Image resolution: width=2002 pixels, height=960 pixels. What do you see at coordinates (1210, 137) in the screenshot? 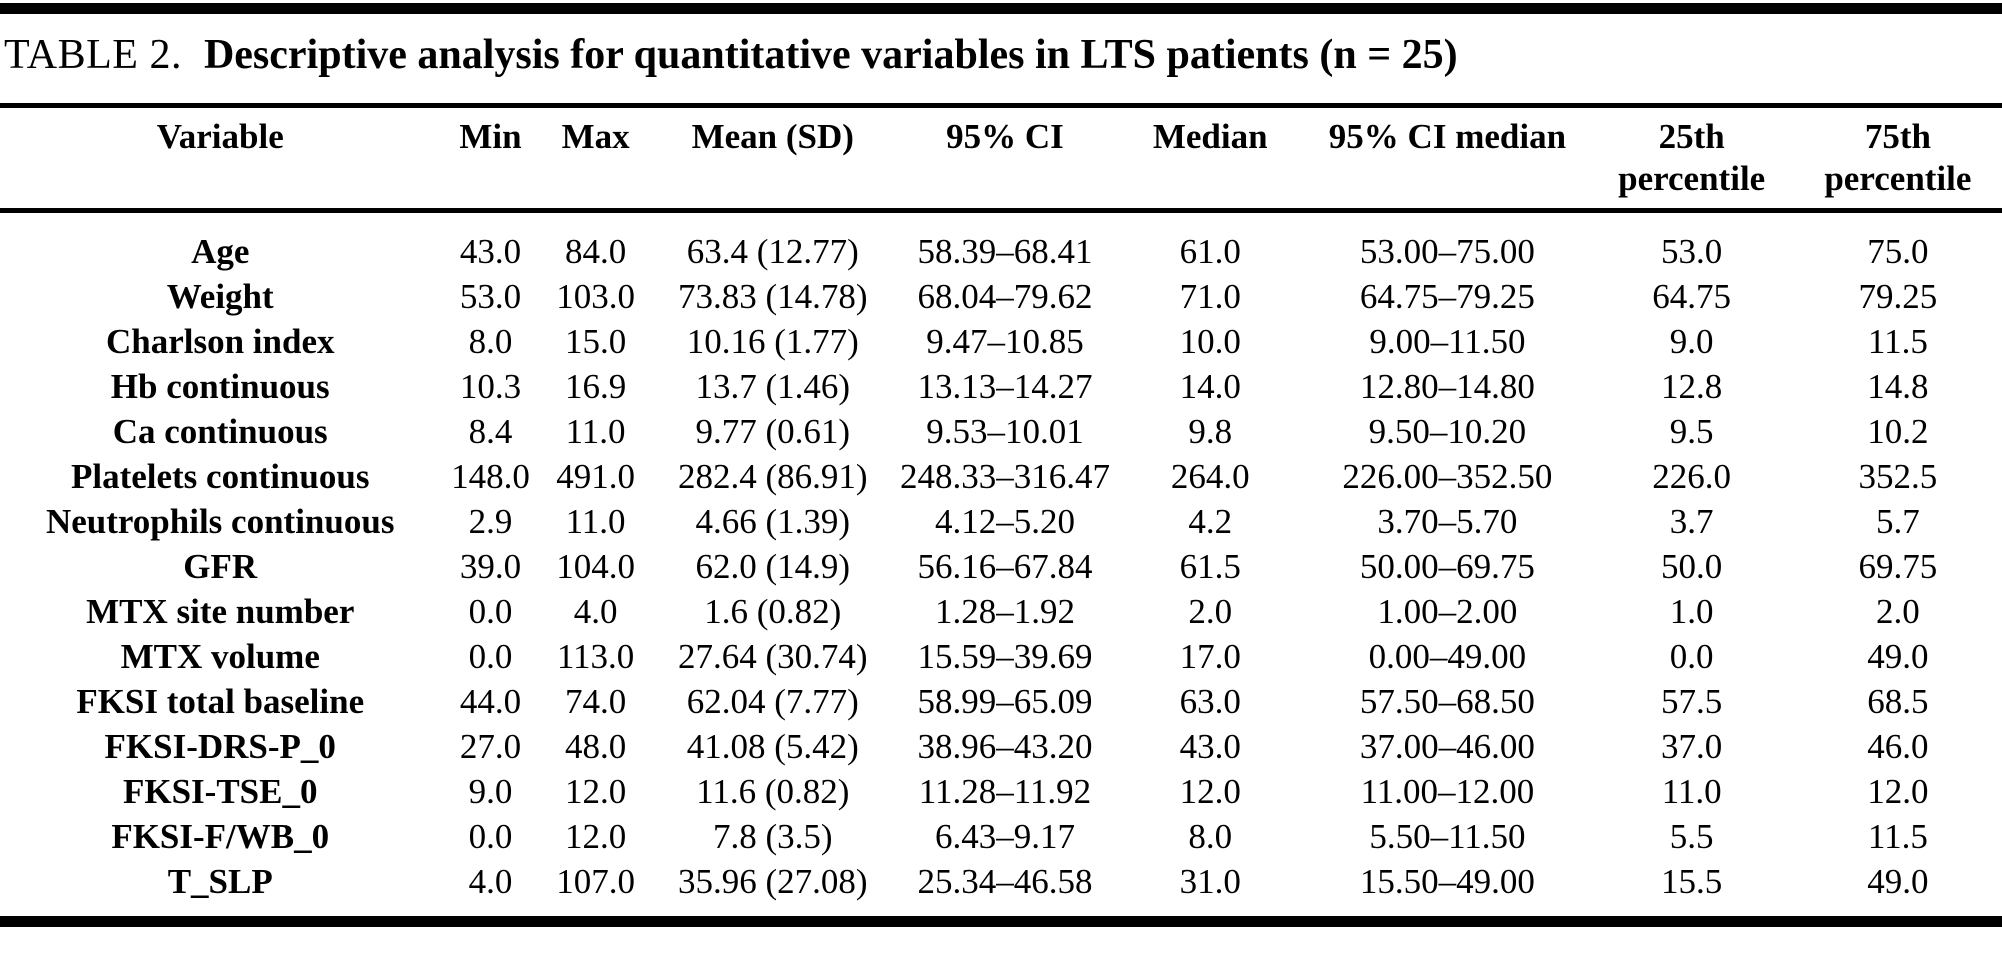
I see `column-header-line1: Median` at bounding box center [1210, 137].